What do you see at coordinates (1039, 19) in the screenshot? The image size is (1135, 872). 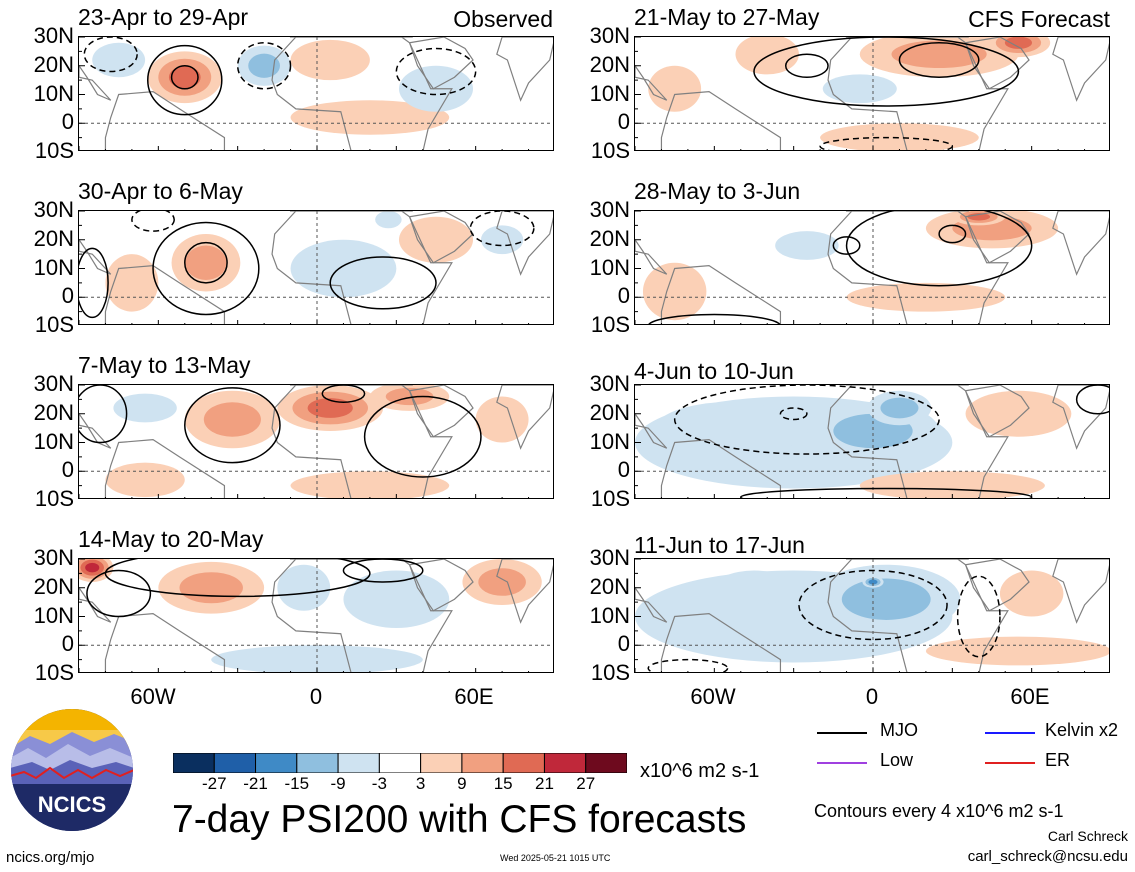 I see `cfs-forecast-label: CFS Forecast` at bounding box center [1039, 19].